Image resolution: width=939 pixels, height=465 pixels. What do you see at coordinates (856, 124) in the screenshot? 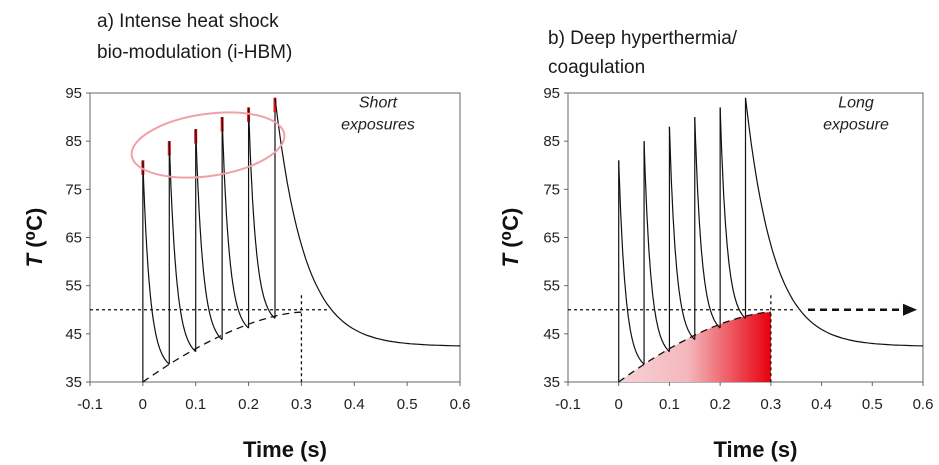
I see `annotation-line-2: exposure` at bounding box center [856, 124].